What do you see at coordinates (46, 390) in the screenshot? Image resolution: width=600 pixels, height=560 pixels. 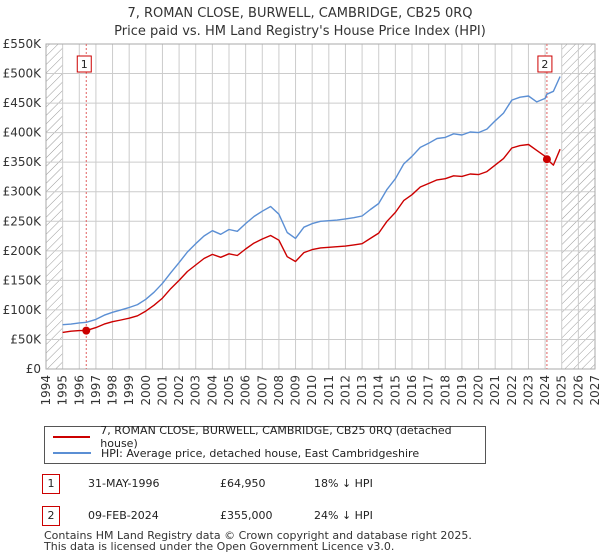 I see `x-tick-label: 1994` at bounding box center [46, 390].